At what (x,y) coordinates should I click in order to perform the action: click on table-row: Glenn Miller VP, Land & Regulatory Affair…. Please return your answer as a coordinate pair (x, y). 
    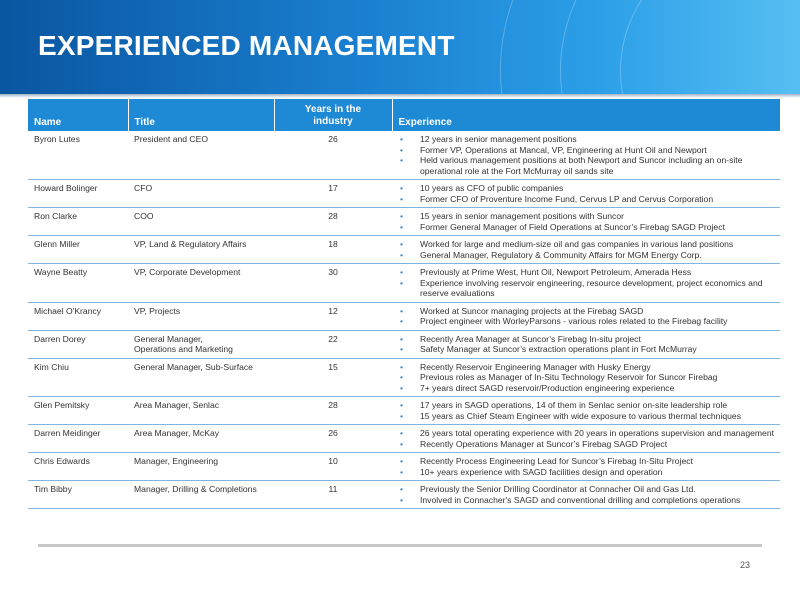
    Looking at the image, I should click on (404, 249).